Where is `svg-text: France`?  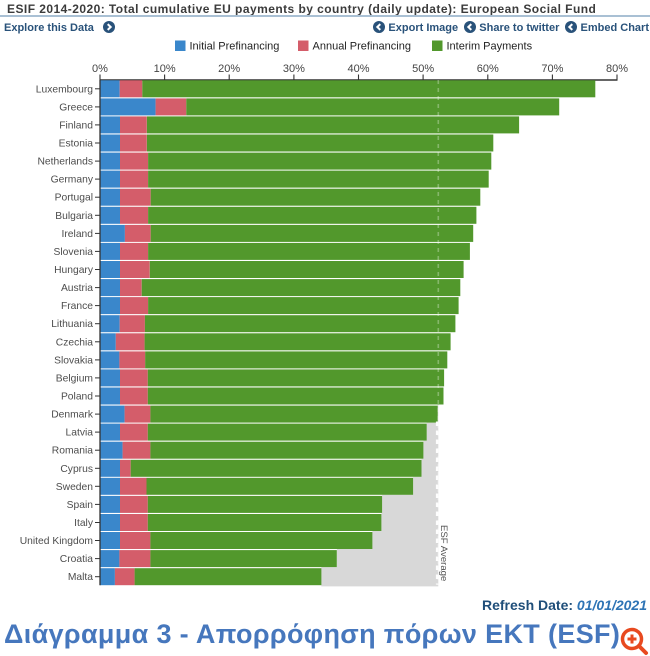
svg-text: France is located at coordinates (77, 306).